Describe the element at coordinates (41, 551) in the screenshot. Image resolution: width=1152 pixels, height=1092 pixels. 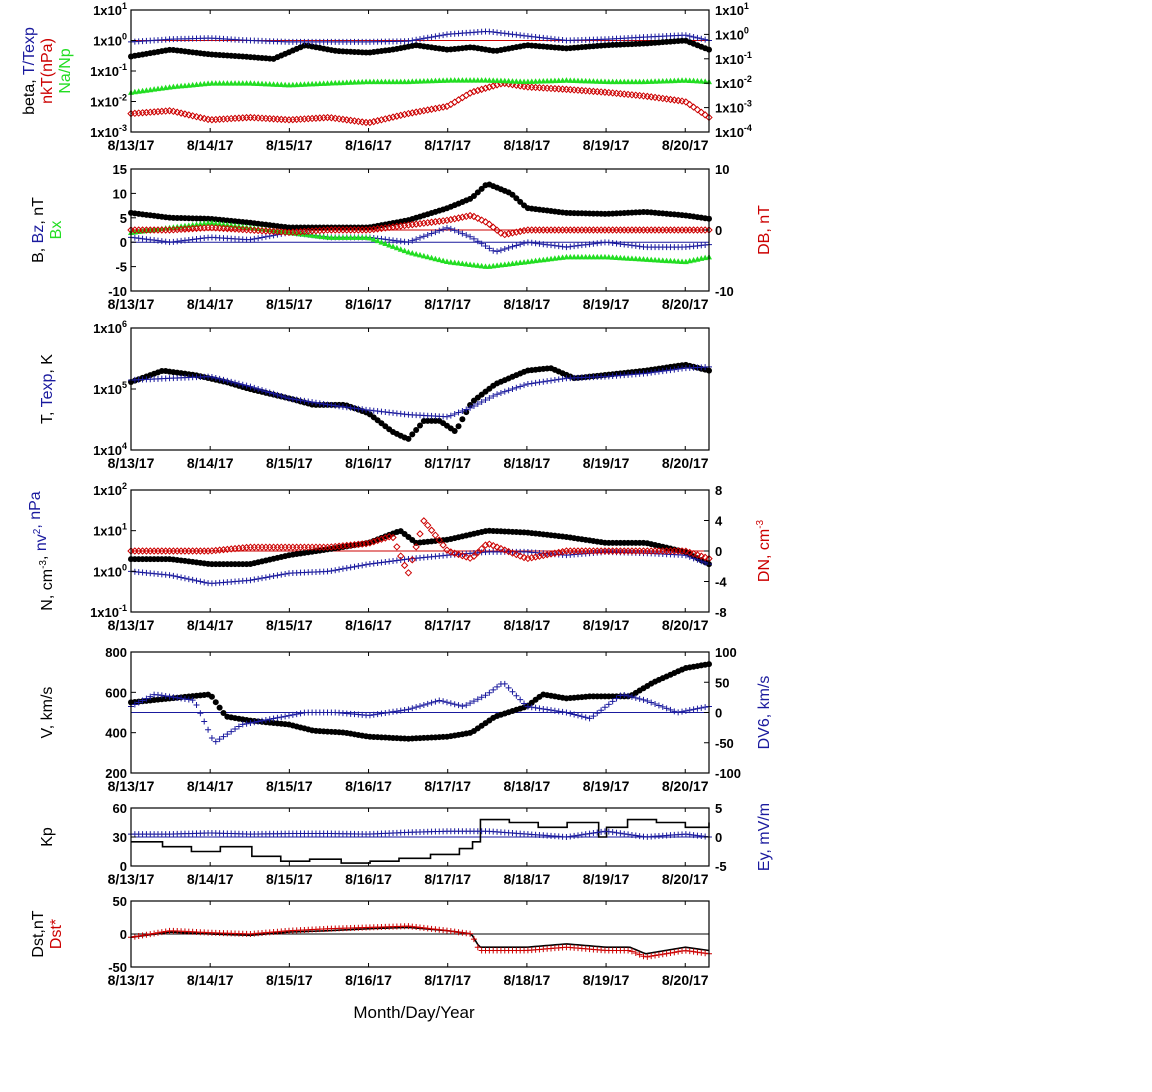
I see `y-axis-label-line: N, cm-3, nv2, nPa` at that location.